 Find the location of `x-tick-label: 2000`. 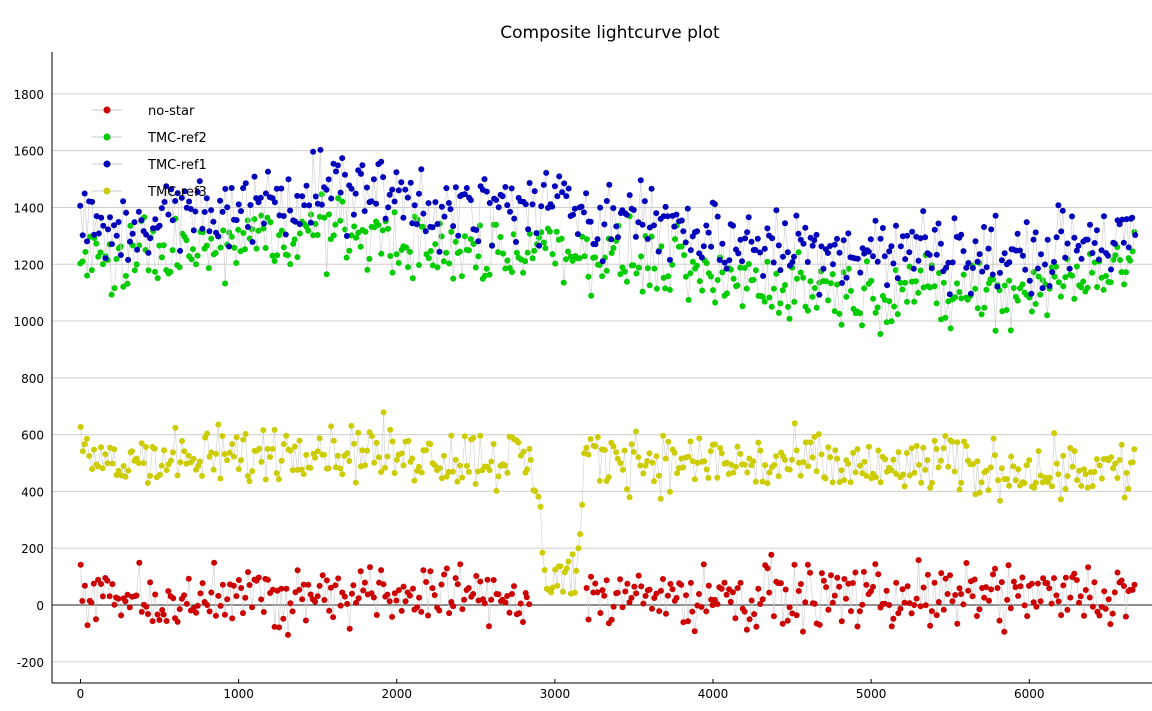

x-tick-label: 2000 is located at coordinates (396, 694).